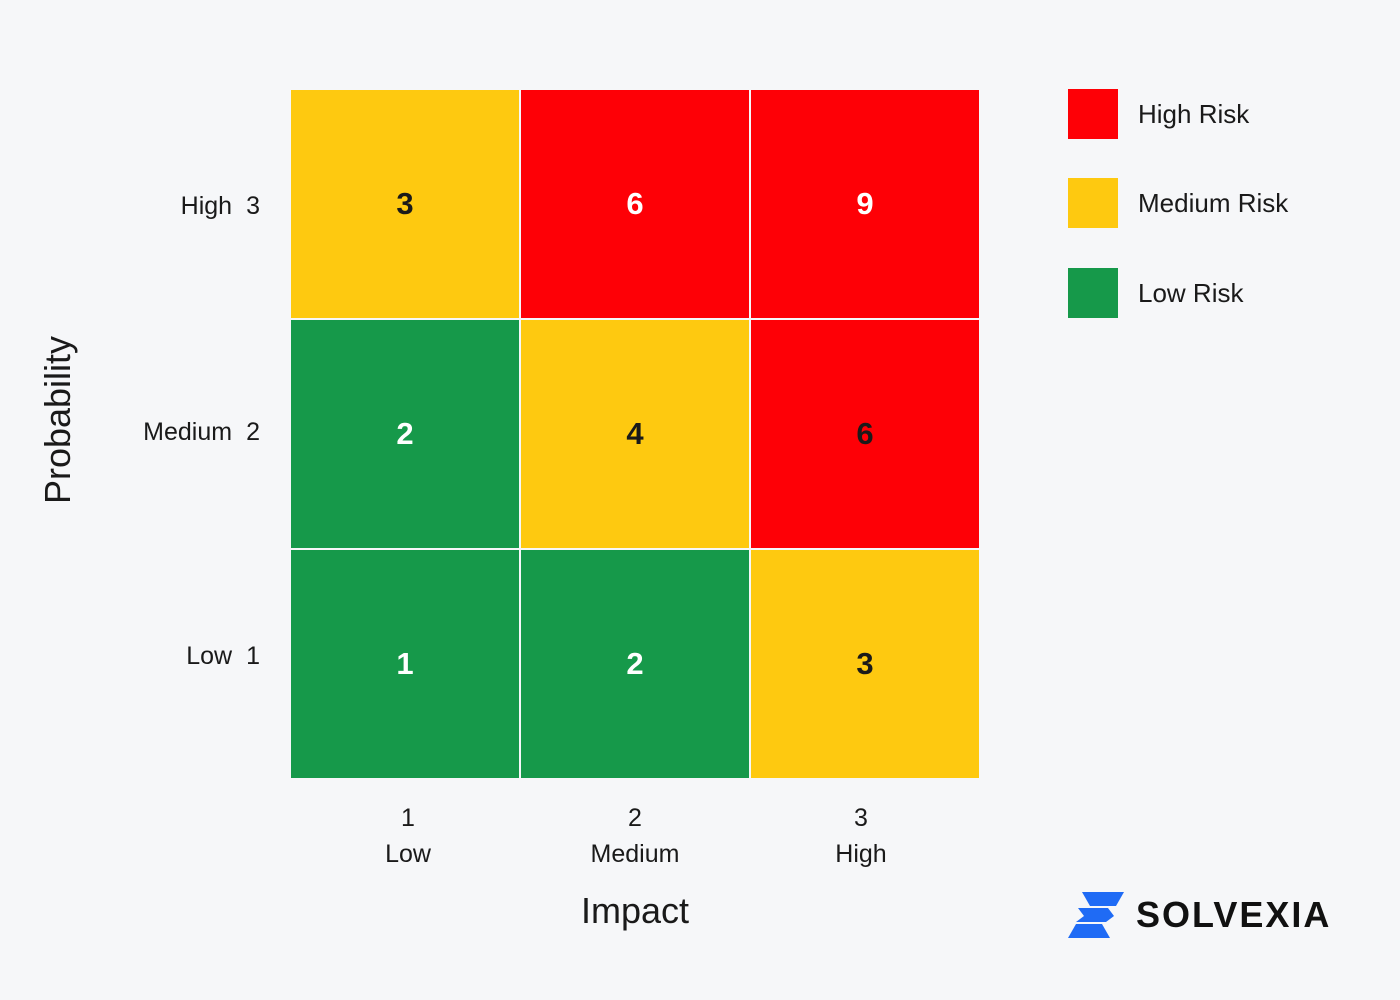  What do you see at coordinates (861, 854) in the screenshot?
I see `x-tick-level: High` at bounding box center [861, 854].